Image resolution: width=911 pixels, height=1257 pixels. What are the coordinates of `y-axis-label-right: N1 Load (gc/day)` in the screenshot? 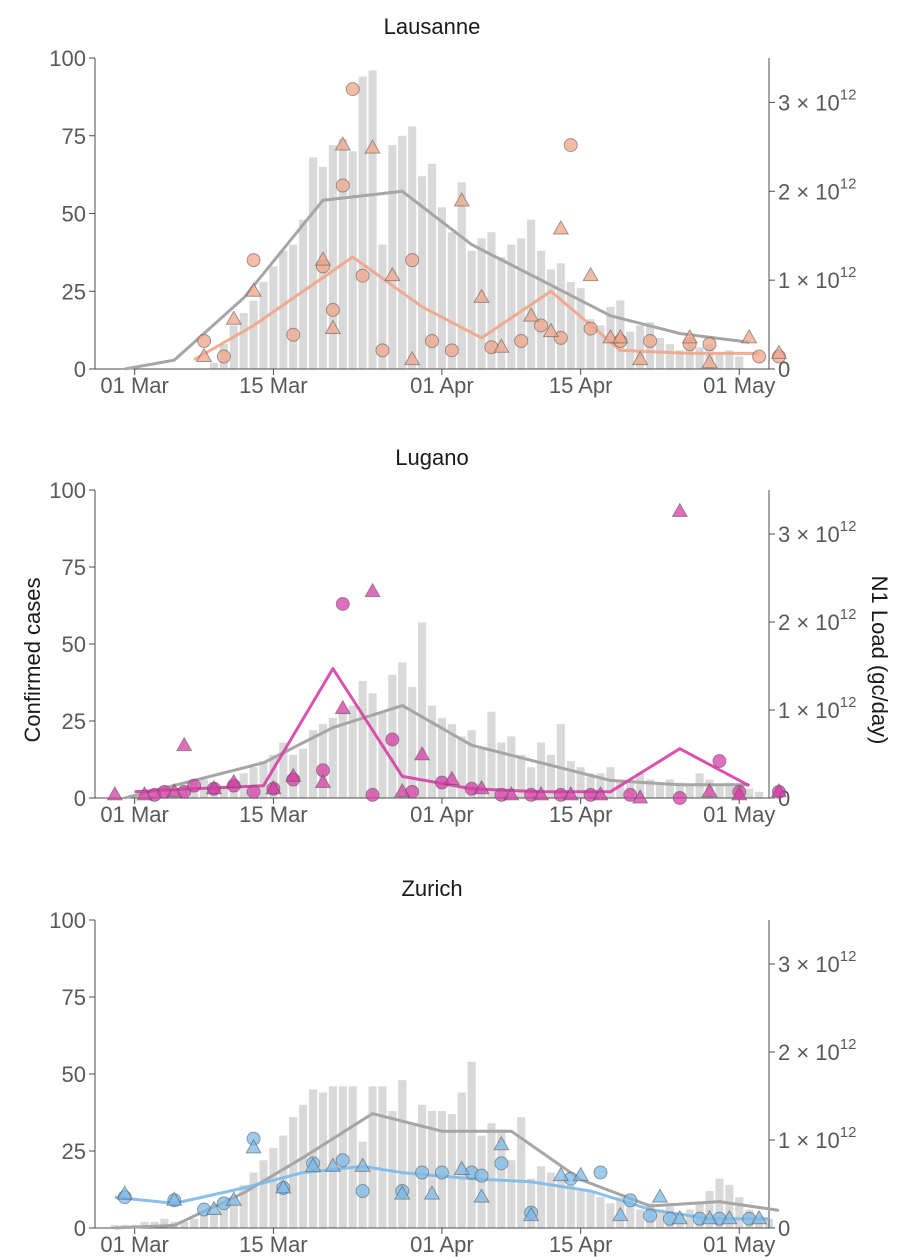 It's located at (879, 660).